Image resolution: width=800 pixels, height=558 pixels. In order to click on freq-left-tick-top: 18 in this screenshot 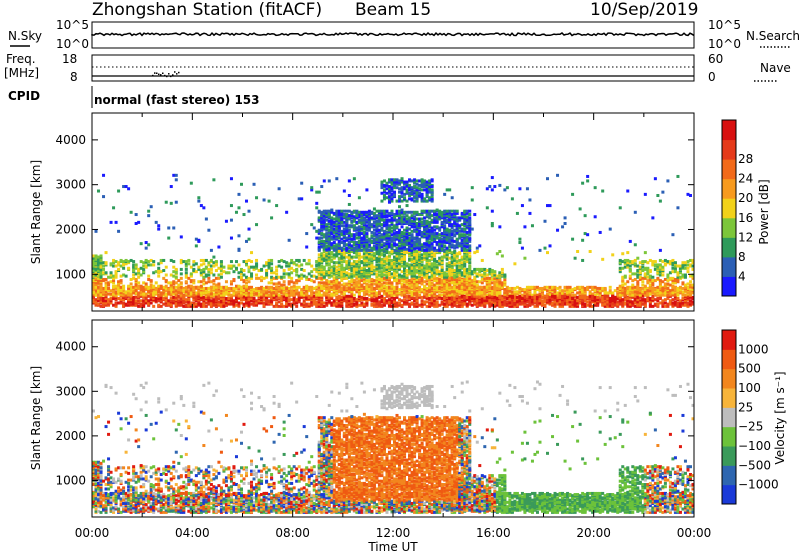, I will do `click(69, 59)`.